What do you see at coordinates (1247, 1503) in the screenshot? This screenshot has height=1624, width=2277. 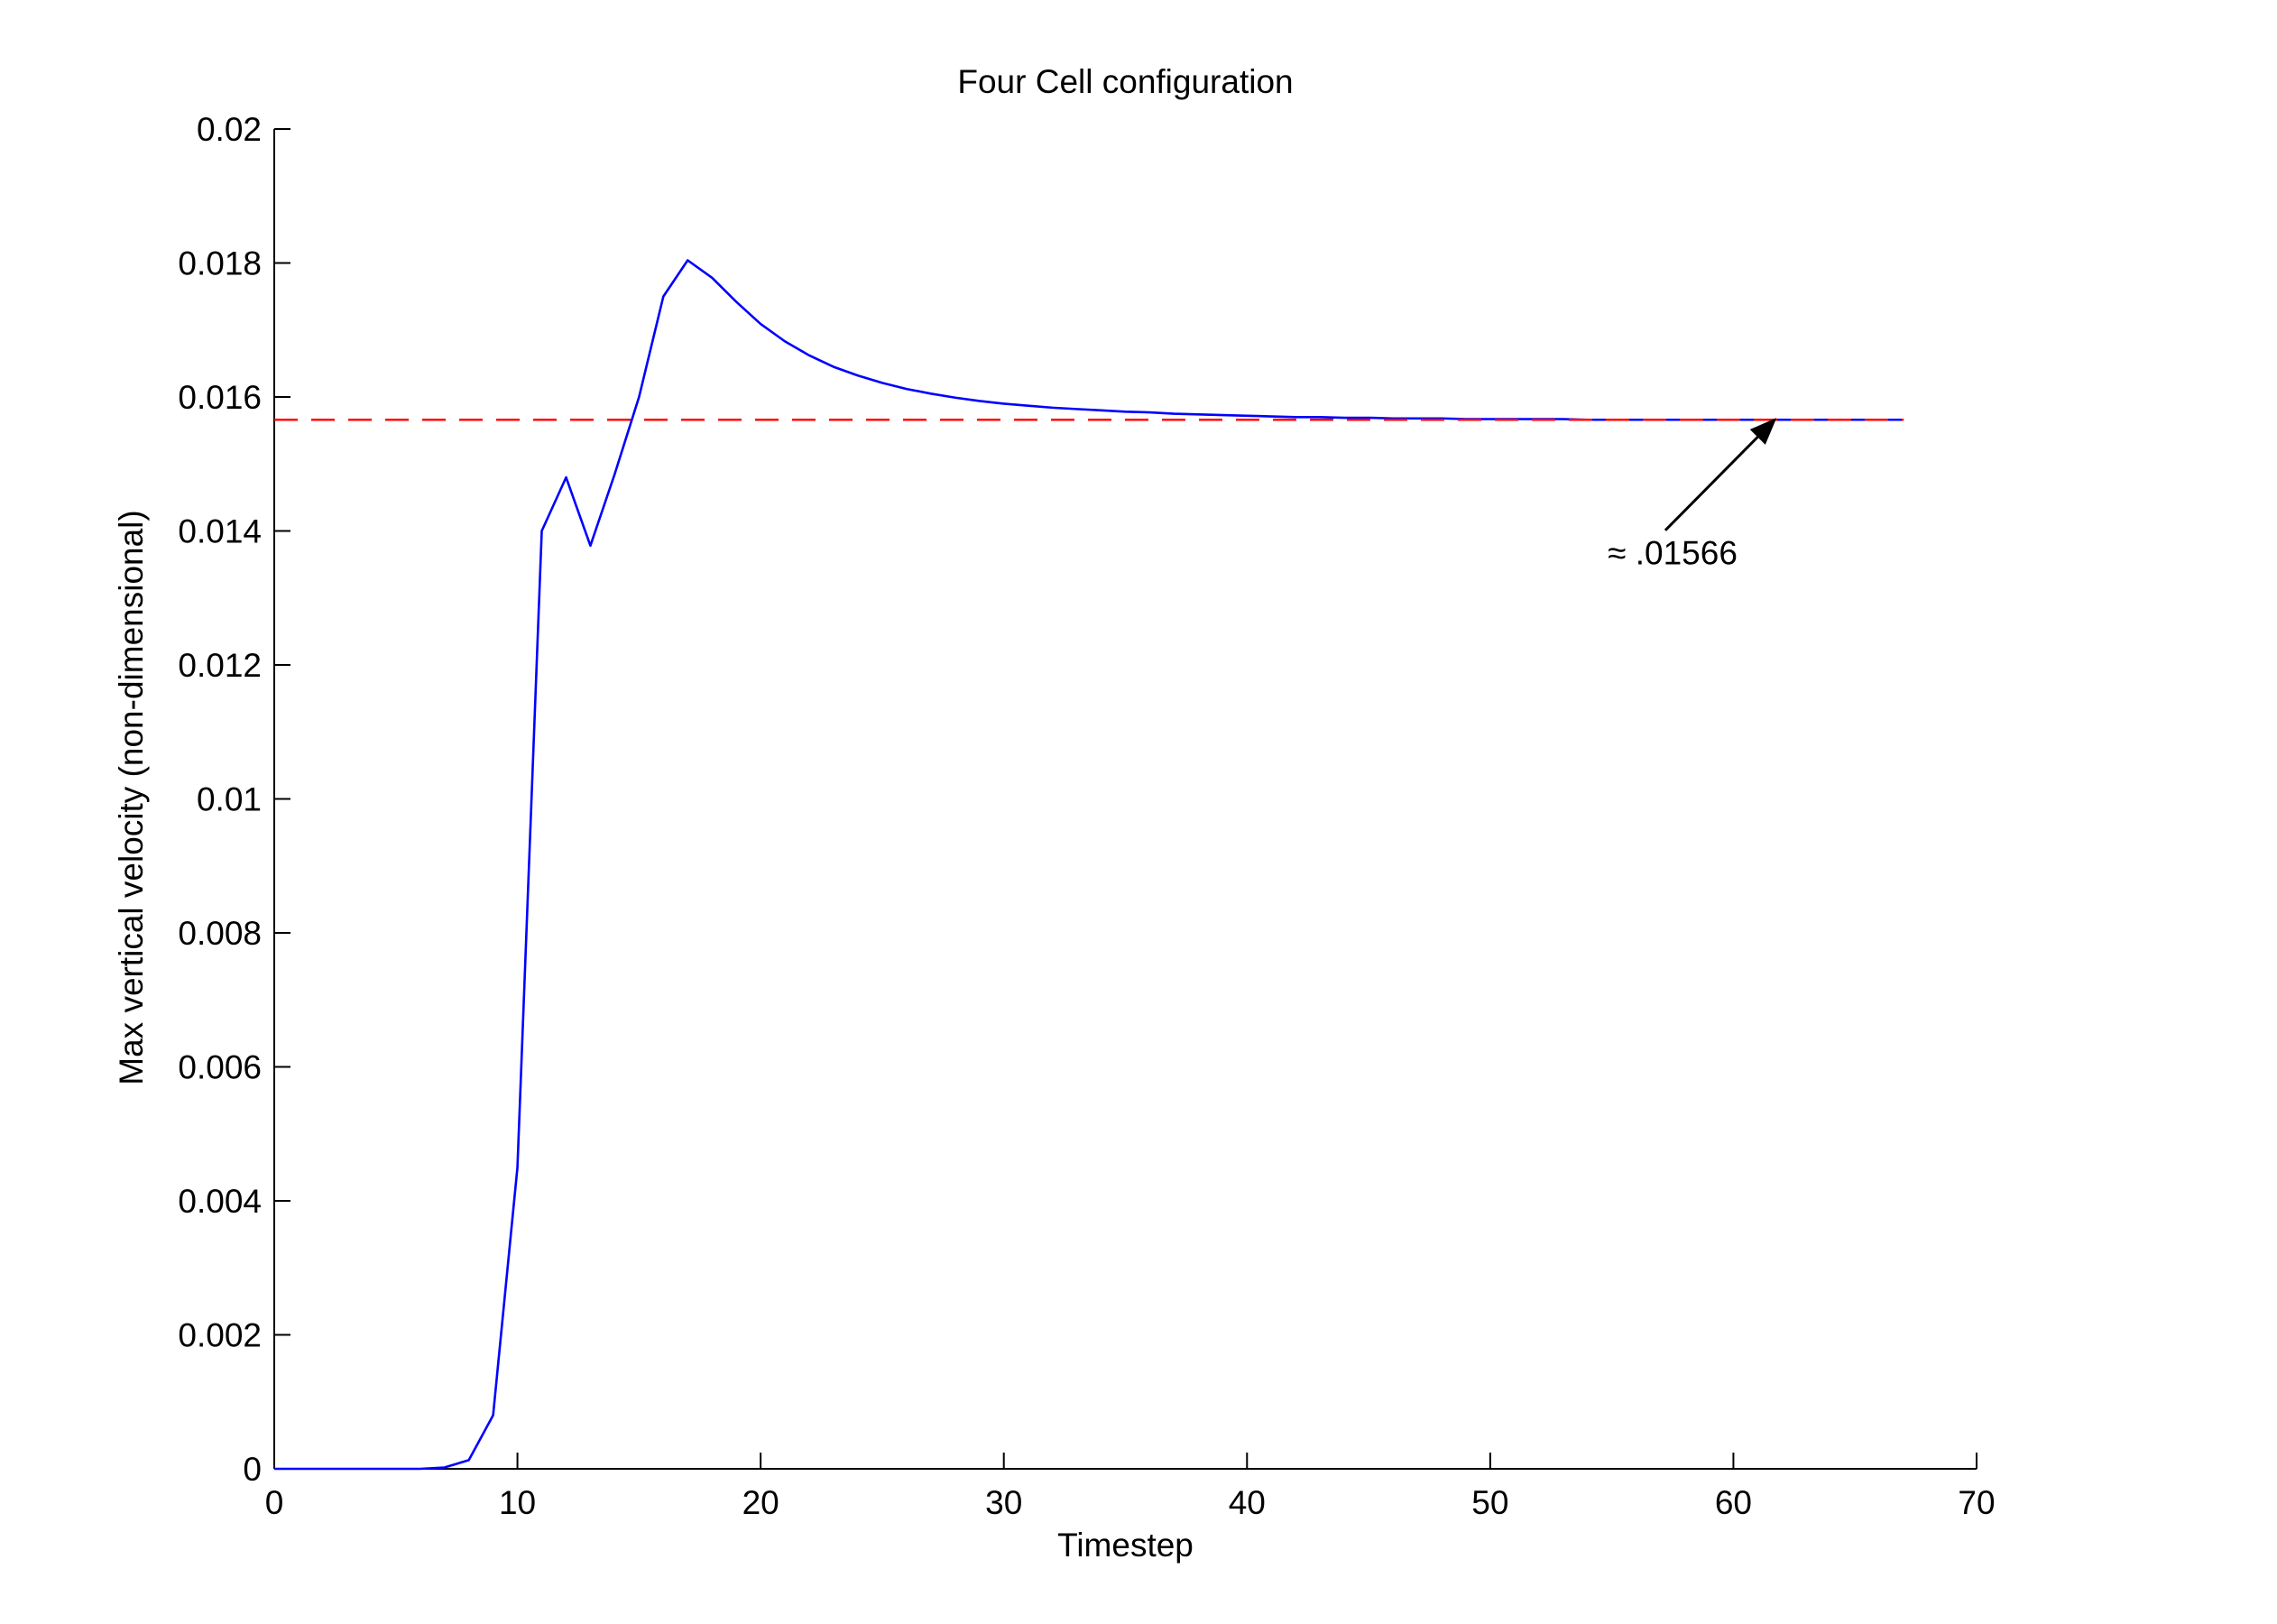 I see `x-tick-label: 40` at bounding box center [1247, 1503].